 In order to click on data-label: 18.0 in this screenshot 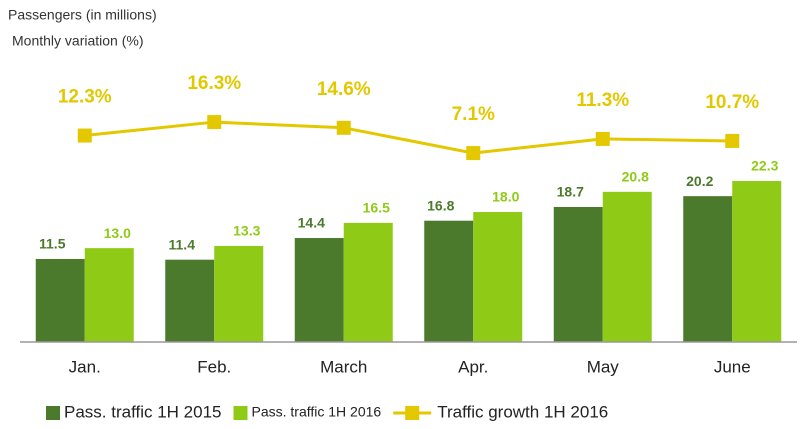, I will do `click(505, 197)`.